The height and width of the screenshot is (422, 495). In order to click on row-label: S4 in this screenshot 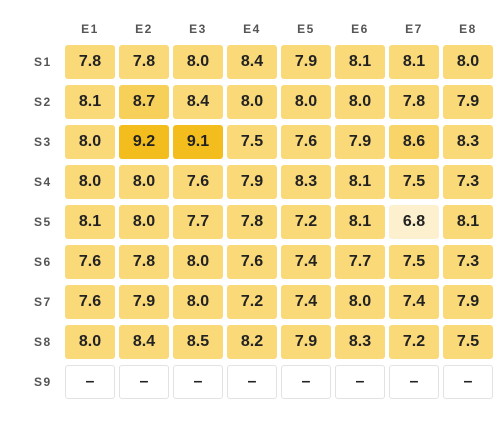, I will do `click(43, 182)`.